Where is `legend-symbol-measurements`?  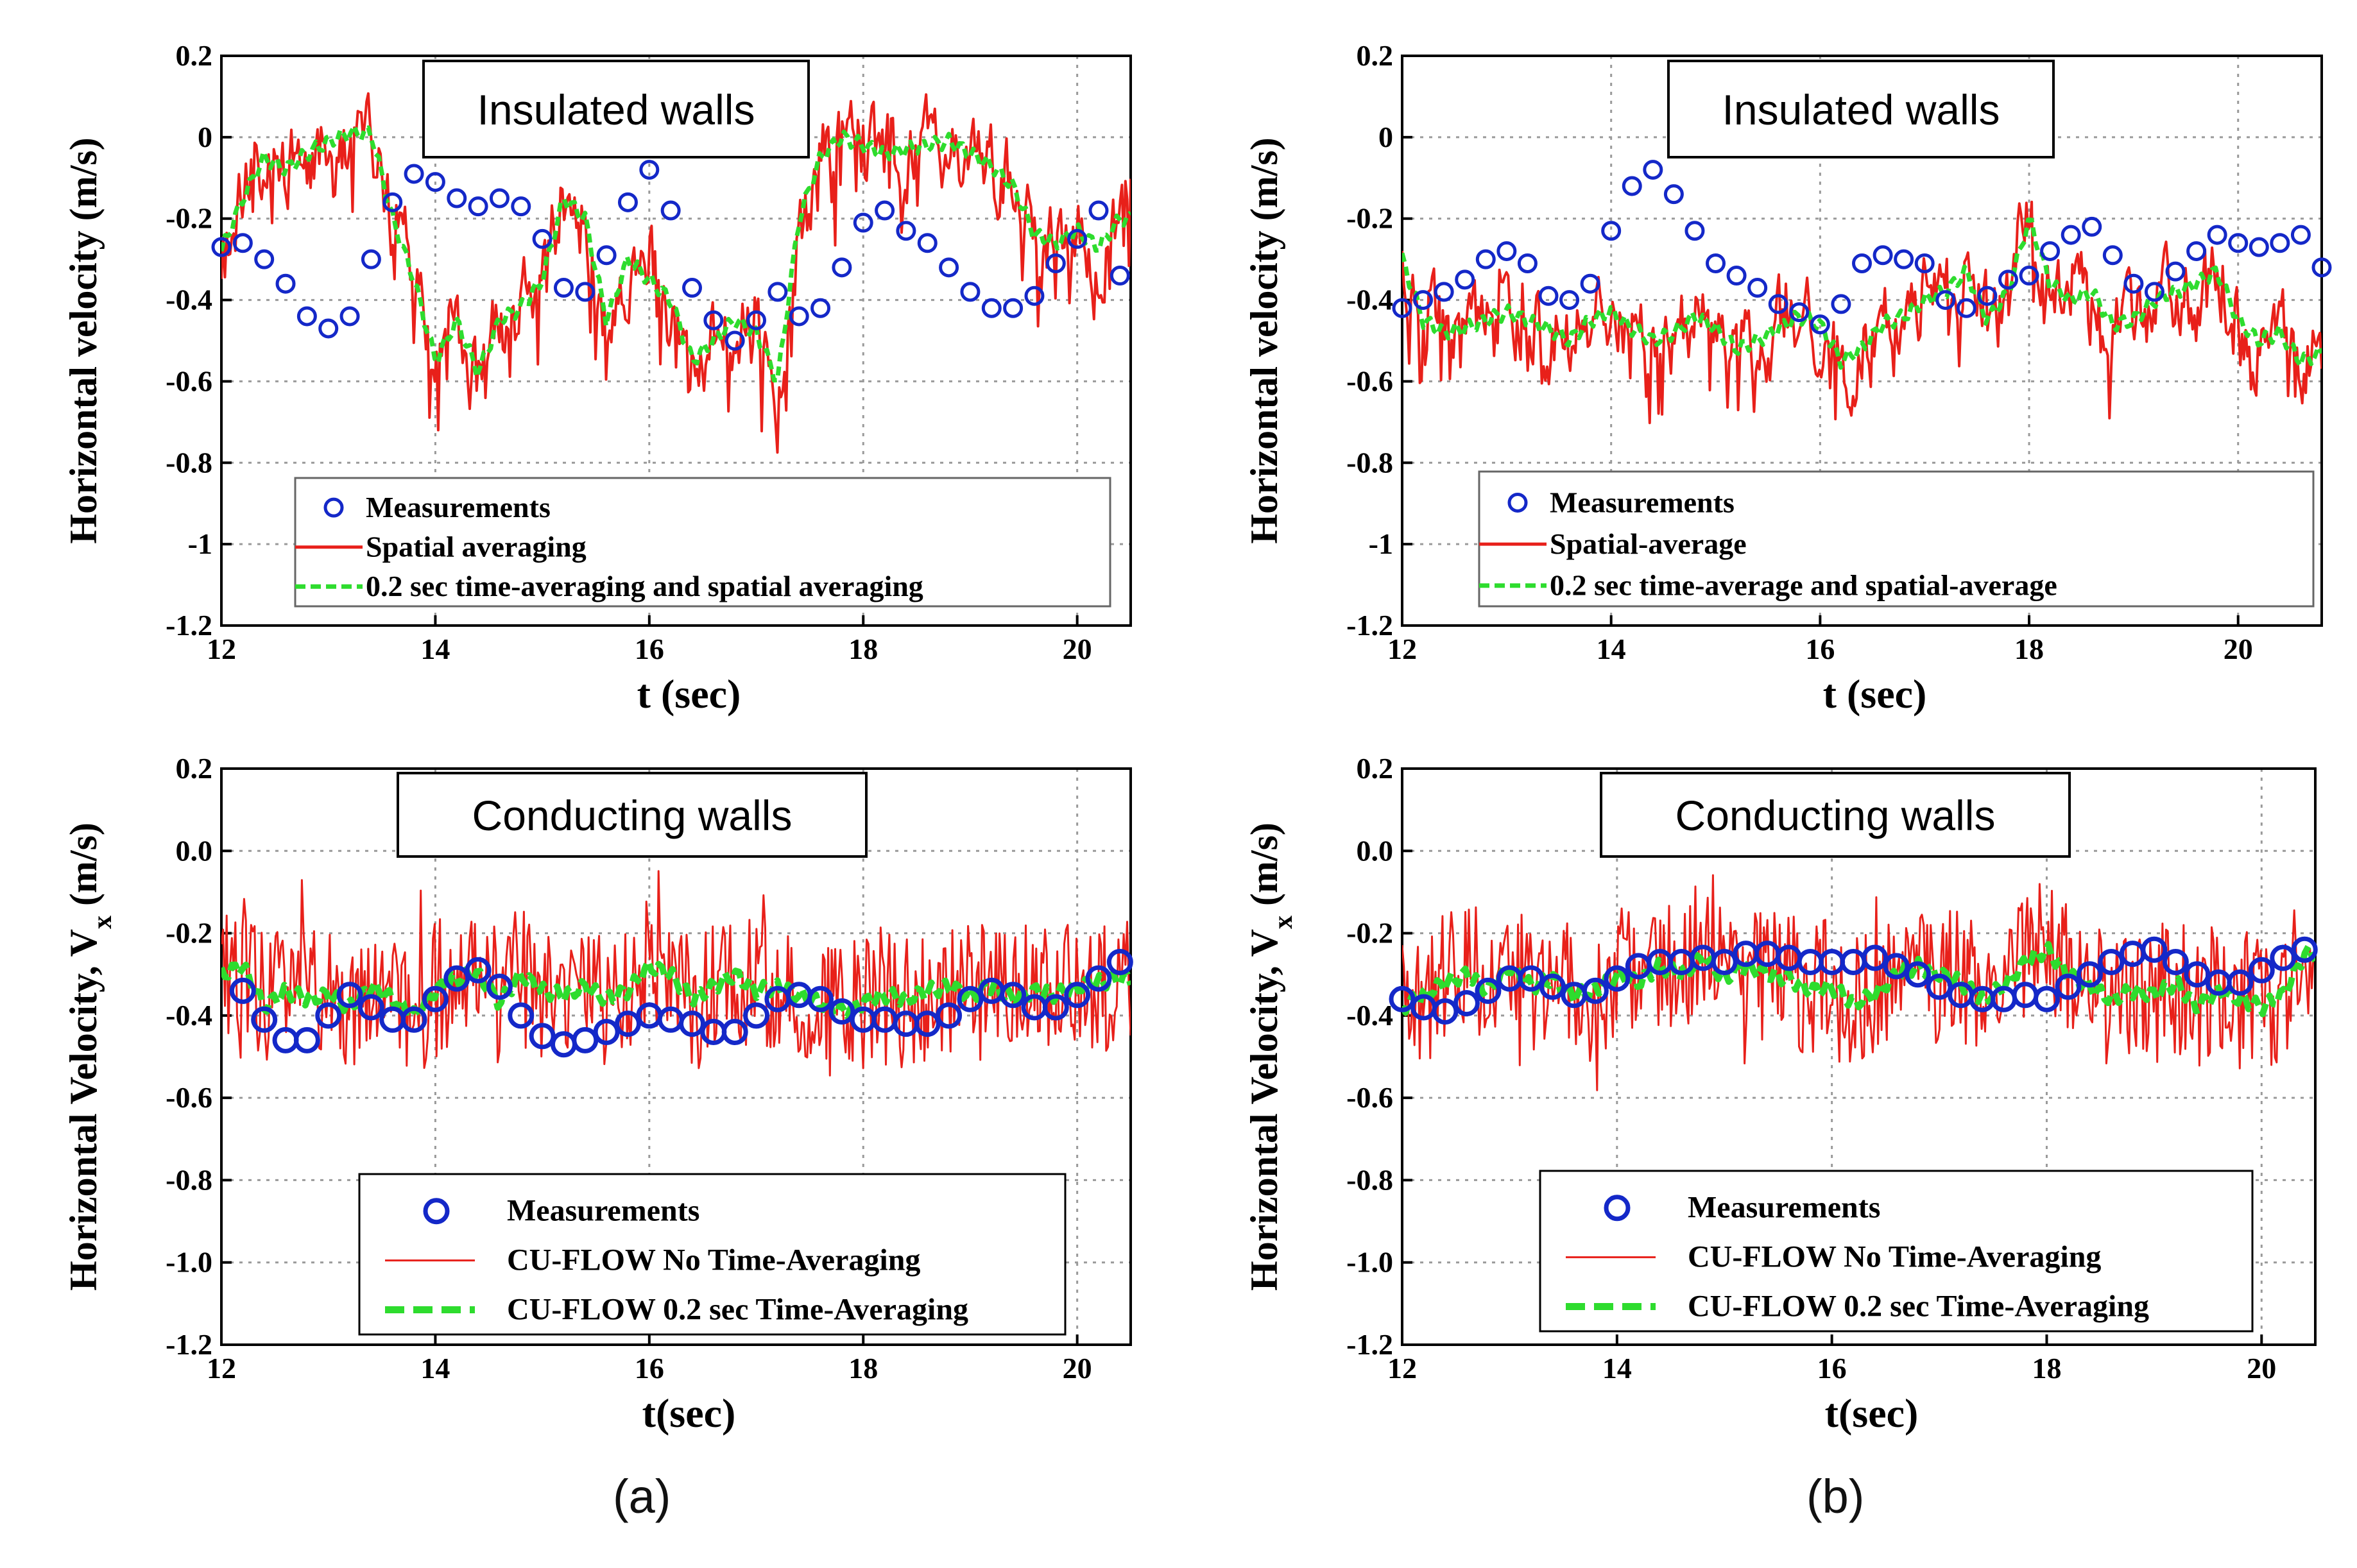
legend-symbol-measurements is located at coordinates (1517, 502).